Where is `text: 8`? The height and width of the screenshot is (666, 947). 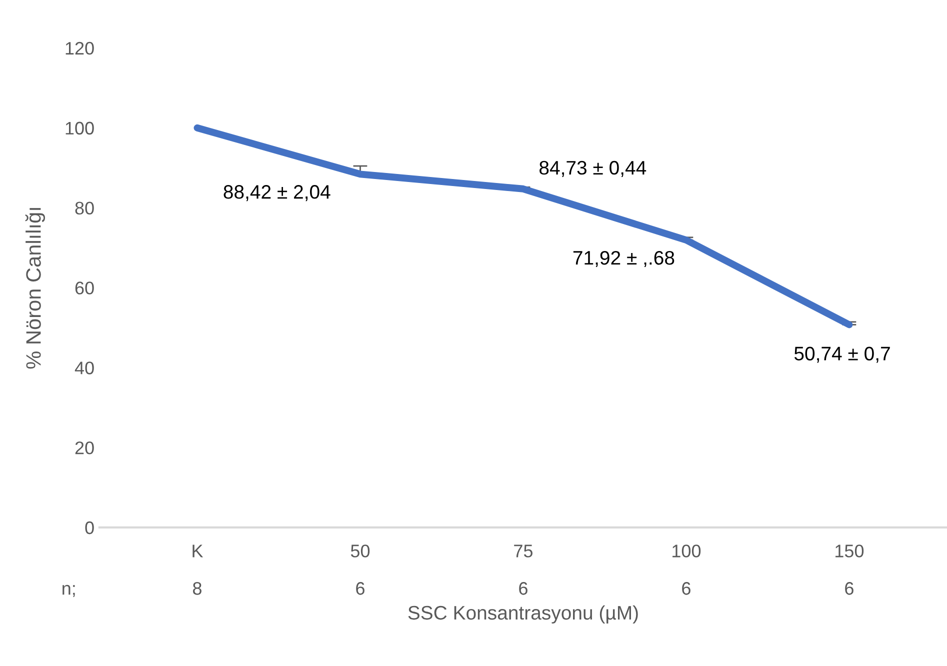 text: 8 is located at coordinates (197, 588).